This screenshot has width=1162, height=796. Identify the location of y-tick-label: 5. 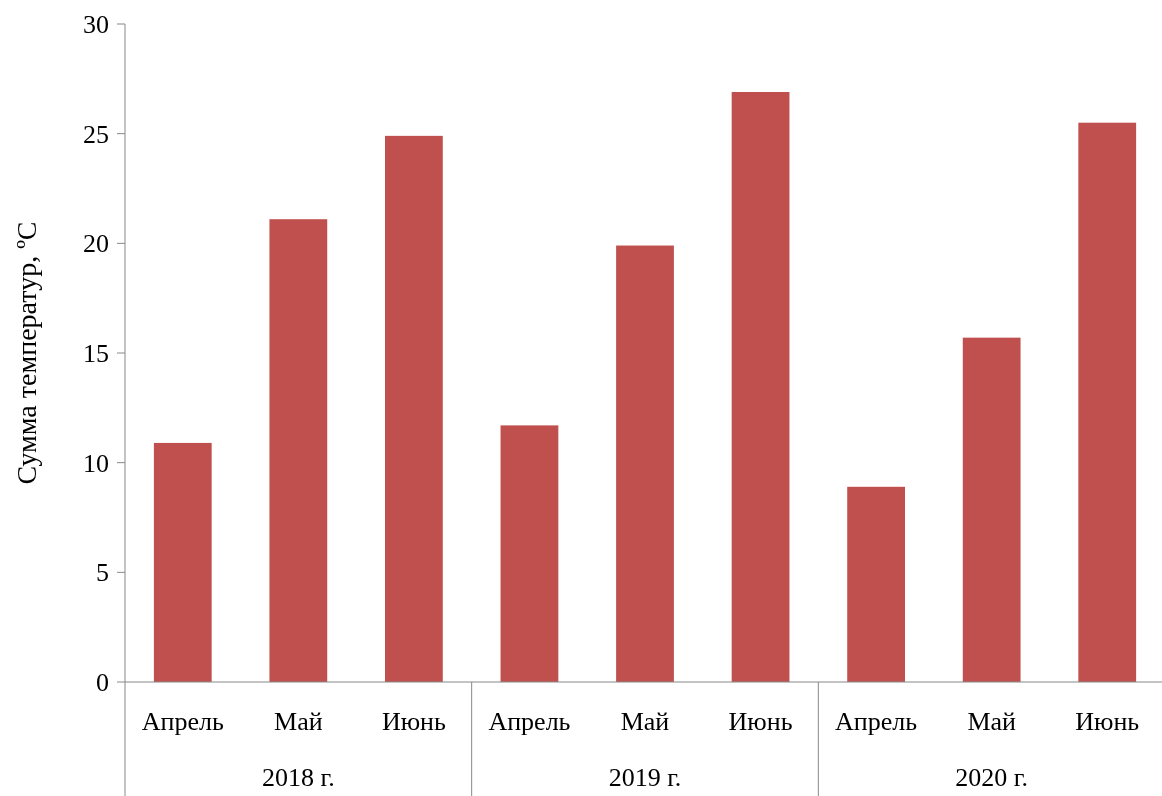
(102, 573).